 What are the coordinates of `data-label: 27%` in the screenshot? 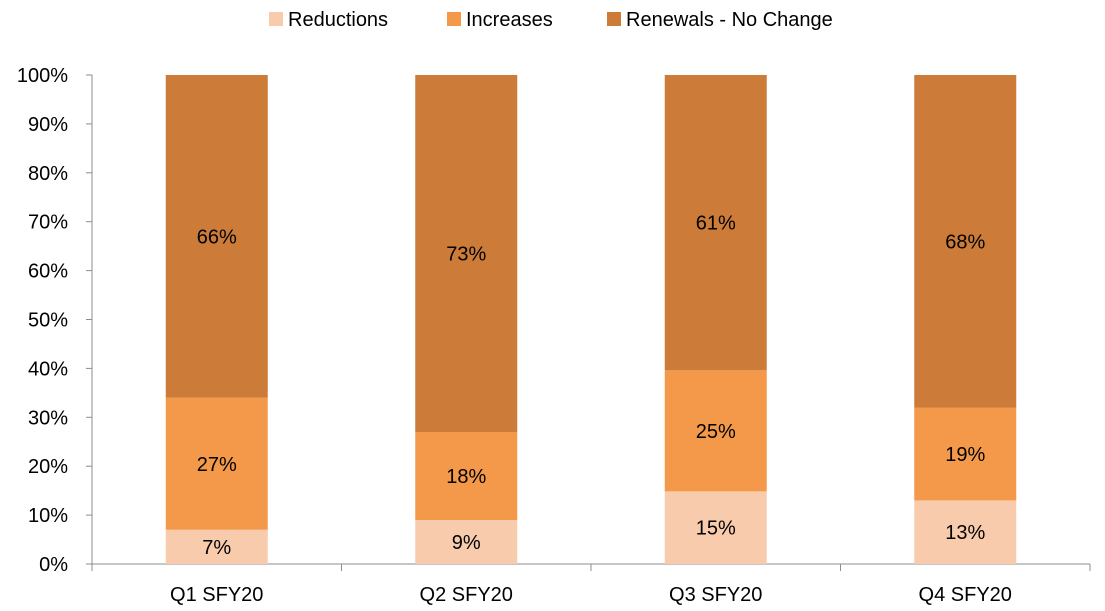 It's located at (217, 465).